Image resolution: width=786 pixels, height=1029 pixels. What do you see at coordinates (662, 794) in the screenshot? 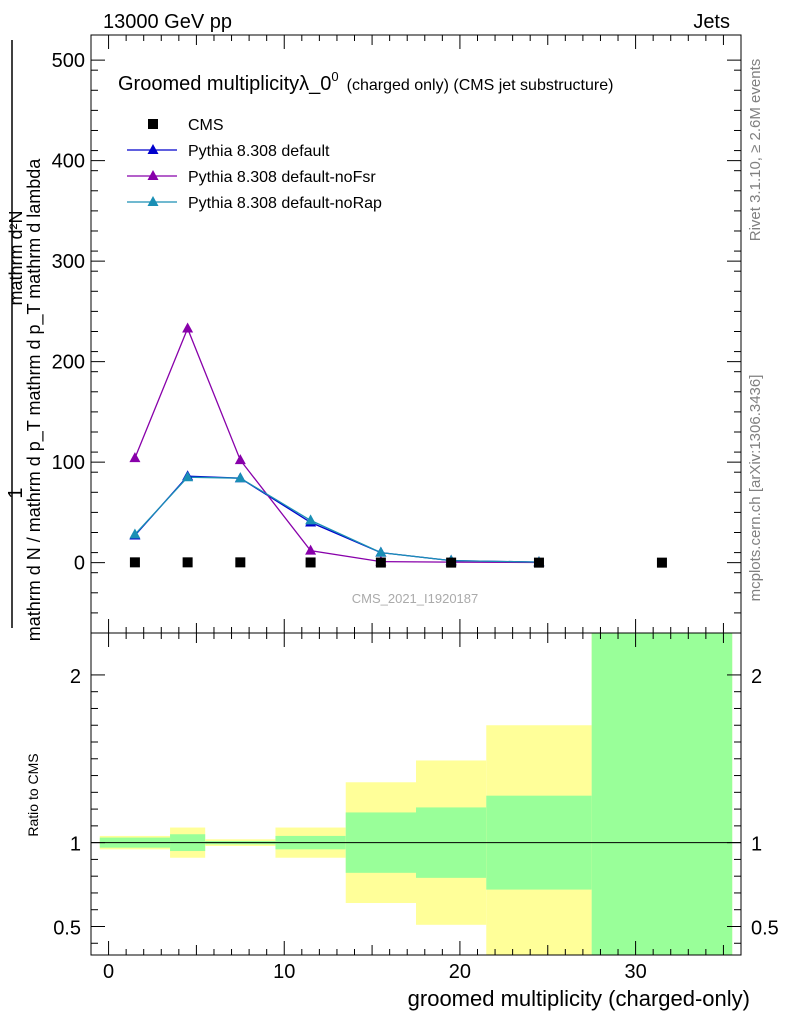
I see `ratio-green-band` at bounding box center [662, 794].